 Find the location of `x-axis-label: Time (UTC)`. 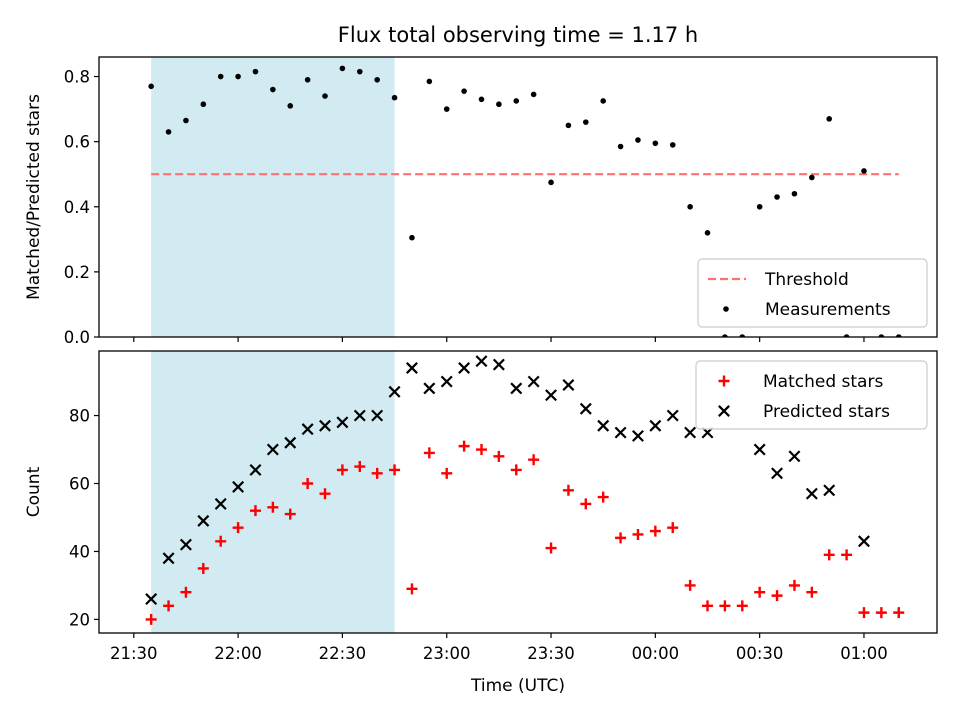

x-axis-label: Time (UTC) is located at coordinates (517, 686).